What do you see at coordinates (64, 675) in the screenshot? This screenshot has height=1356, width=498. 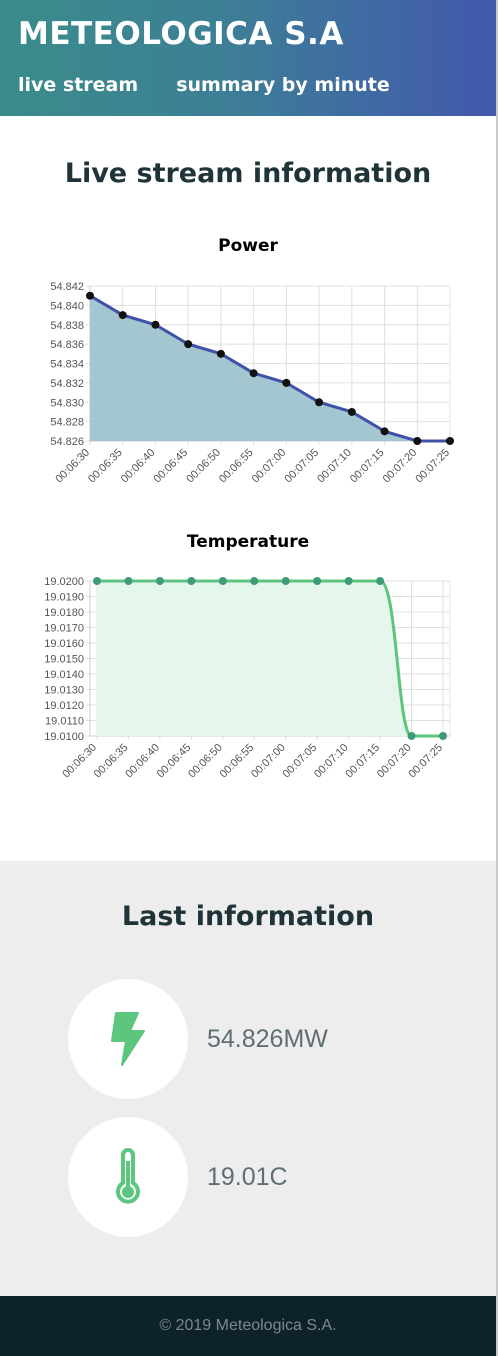 I see `y-tick-label: 19.0140` at bounding box center [64, 675].